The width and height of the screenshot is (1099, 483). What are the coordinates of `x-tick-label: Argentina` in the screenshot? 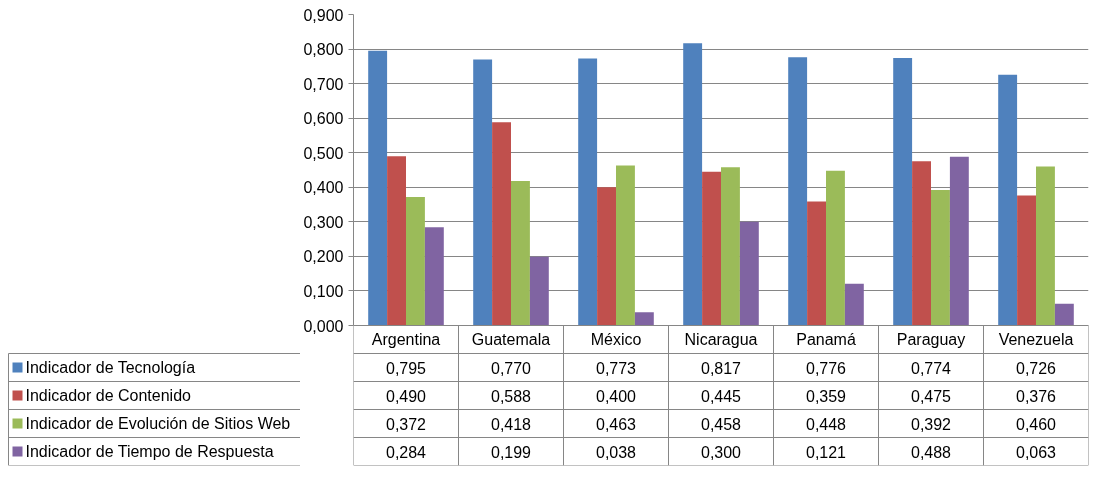 It's located at (406, 339).